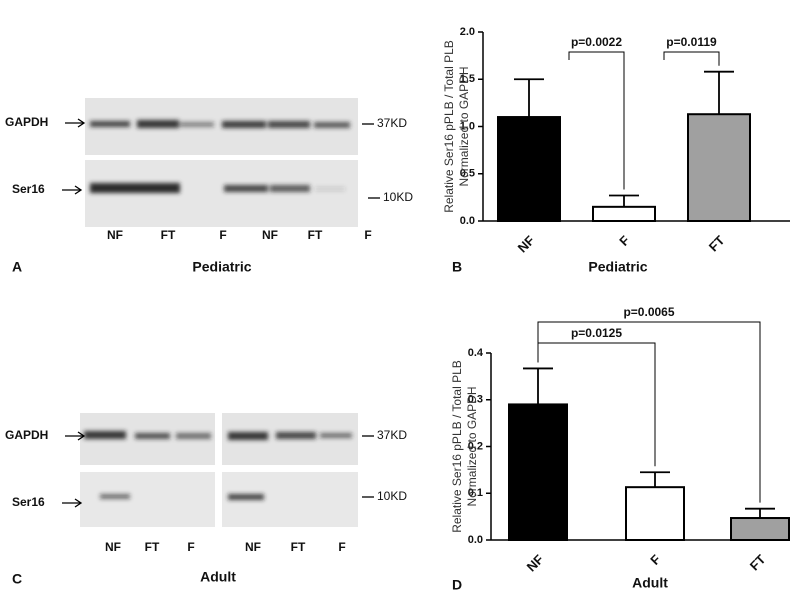 This screenshot has width=800, height=596. What do you see at coordinates (221, 267) in the screenshot?
I see `blot-title: Pediatric` at bounding box center [221, 267].